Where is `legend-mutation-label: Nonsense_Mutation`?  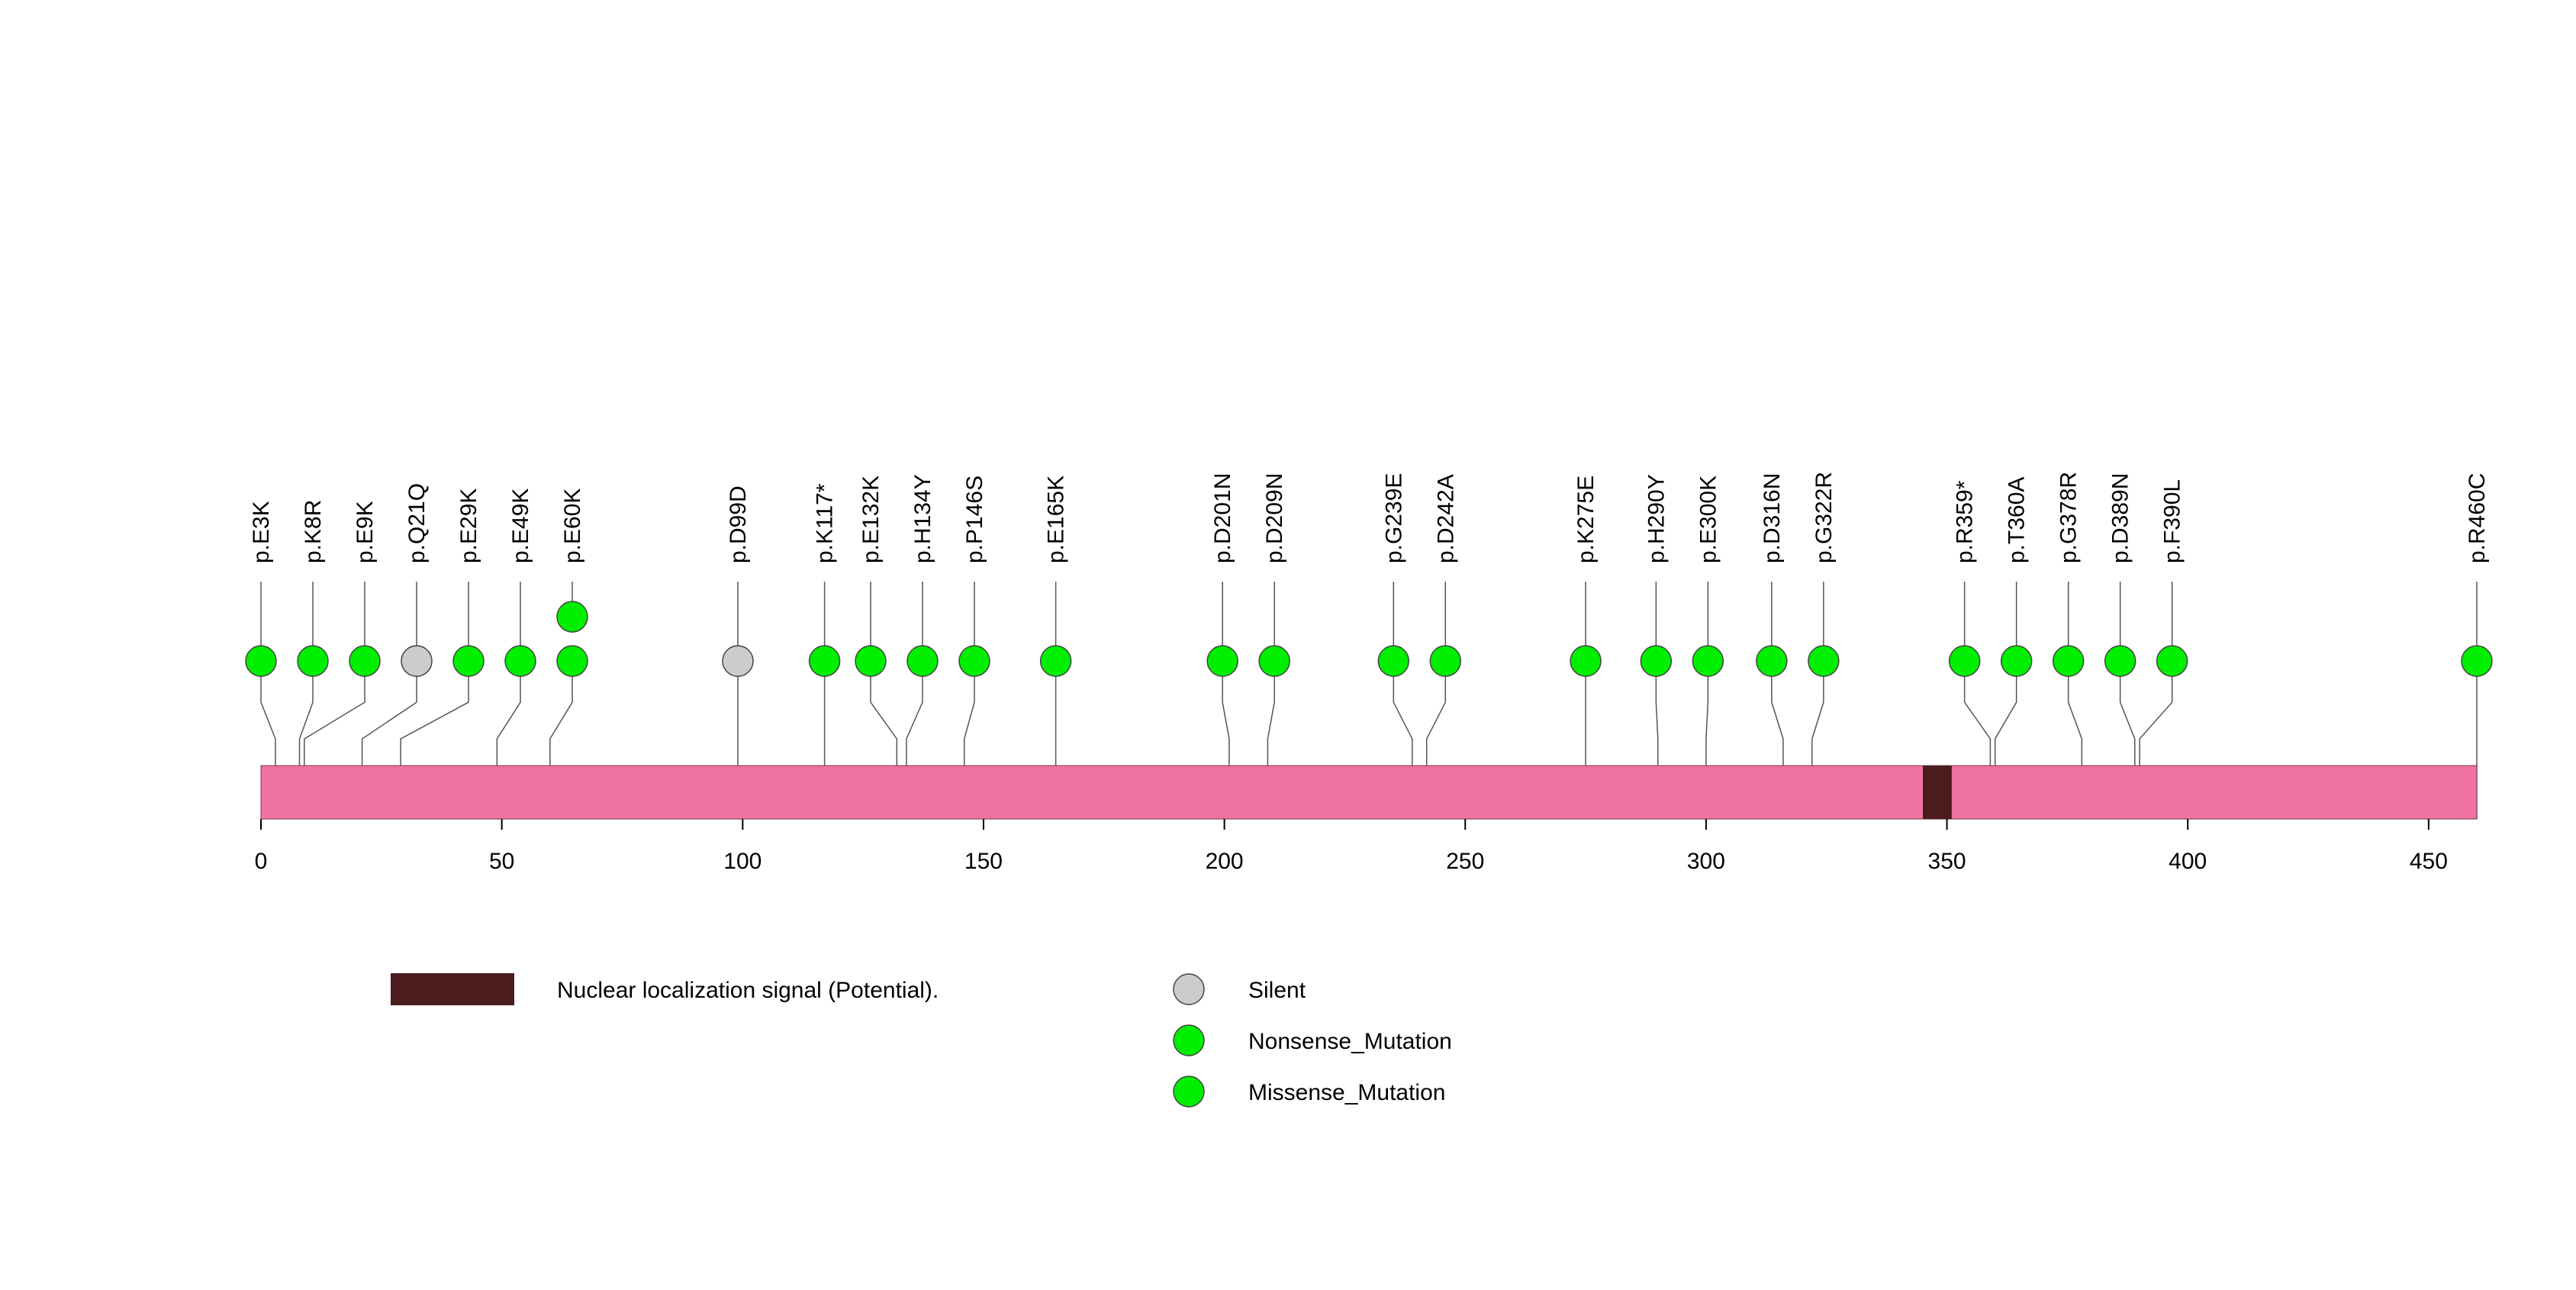 legend-mutation-label: Nonsense_Mutation is located at coordinates (1350, 1041).